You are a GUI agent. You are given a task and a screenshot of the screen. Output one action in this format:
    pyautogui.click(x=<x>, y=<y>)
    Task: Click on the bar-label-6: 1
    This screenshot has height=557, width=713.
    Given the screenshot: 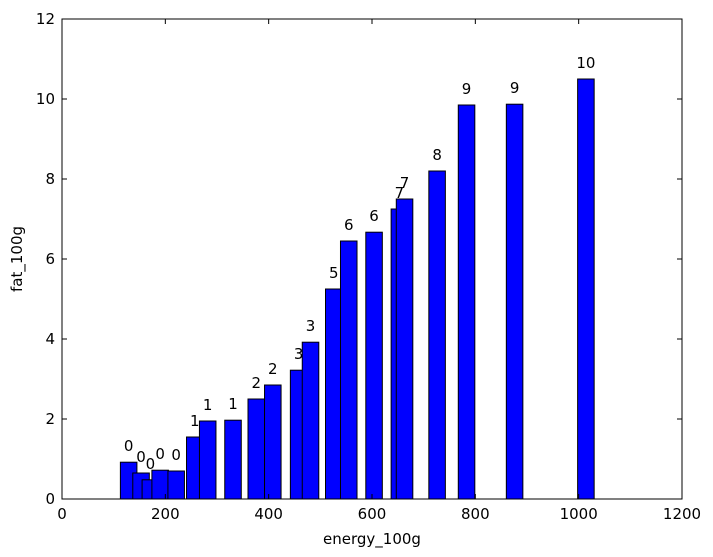 What is the action you would take?
    pyautogui.click(x=208, y=405)
    